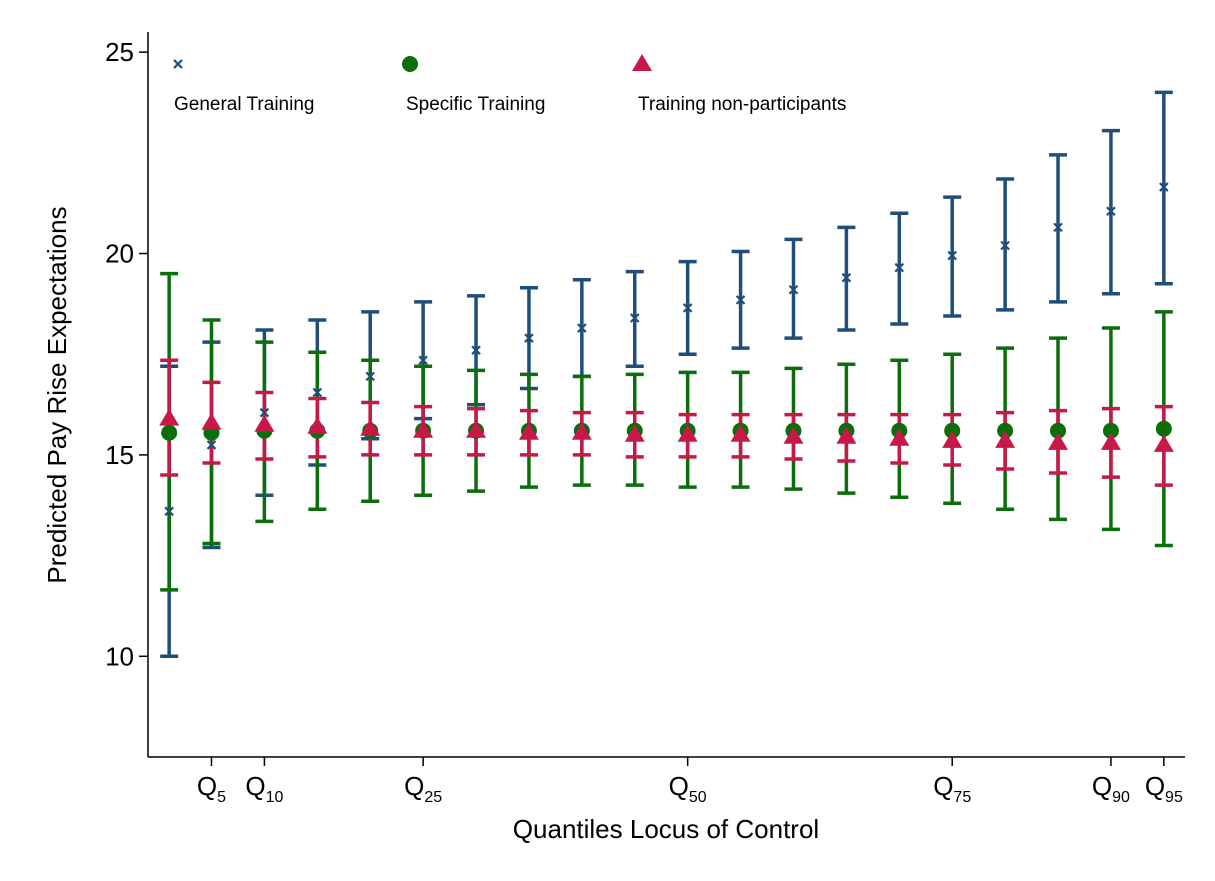 The image size is (1215, 881). What do you see at coordinates (119, 254) in the screenshot?
I see `y-tick-label: 20` at bounding box center [119, 254].